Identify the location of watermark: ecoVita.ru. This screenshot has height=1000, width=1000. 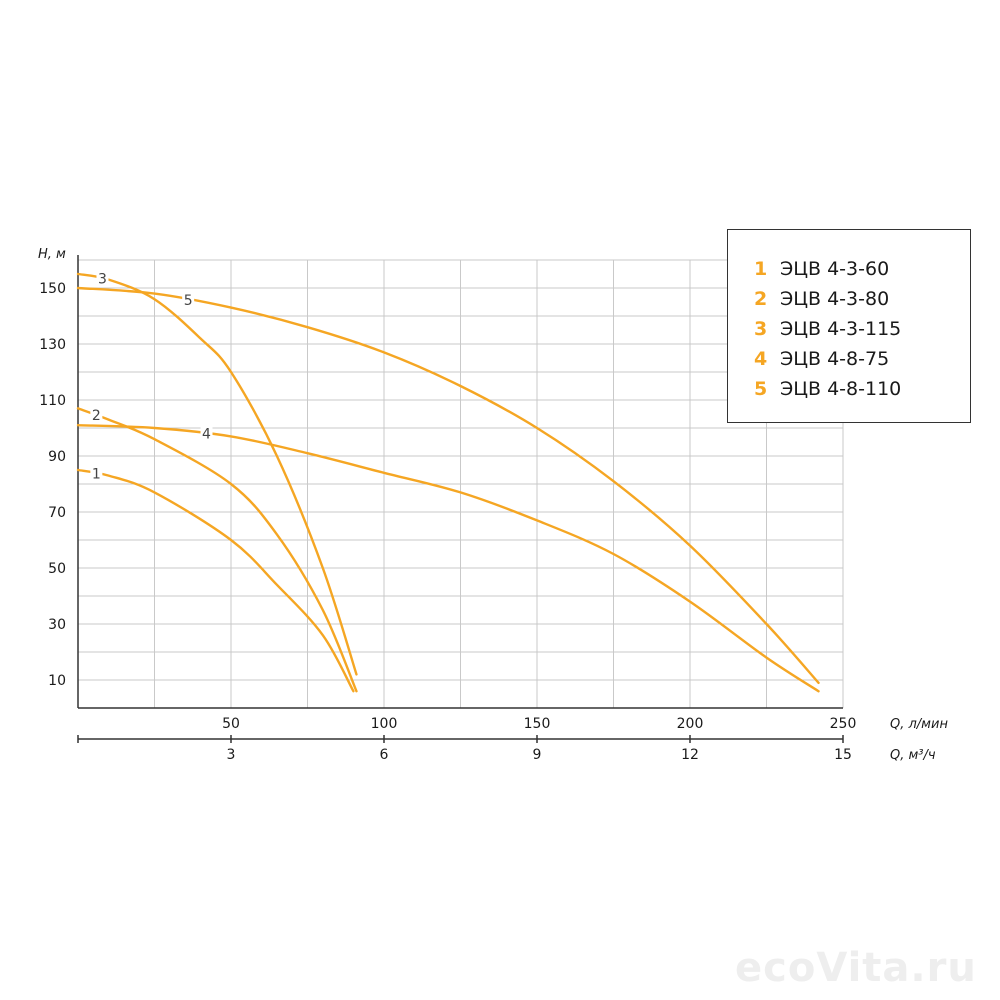
(856, 968).